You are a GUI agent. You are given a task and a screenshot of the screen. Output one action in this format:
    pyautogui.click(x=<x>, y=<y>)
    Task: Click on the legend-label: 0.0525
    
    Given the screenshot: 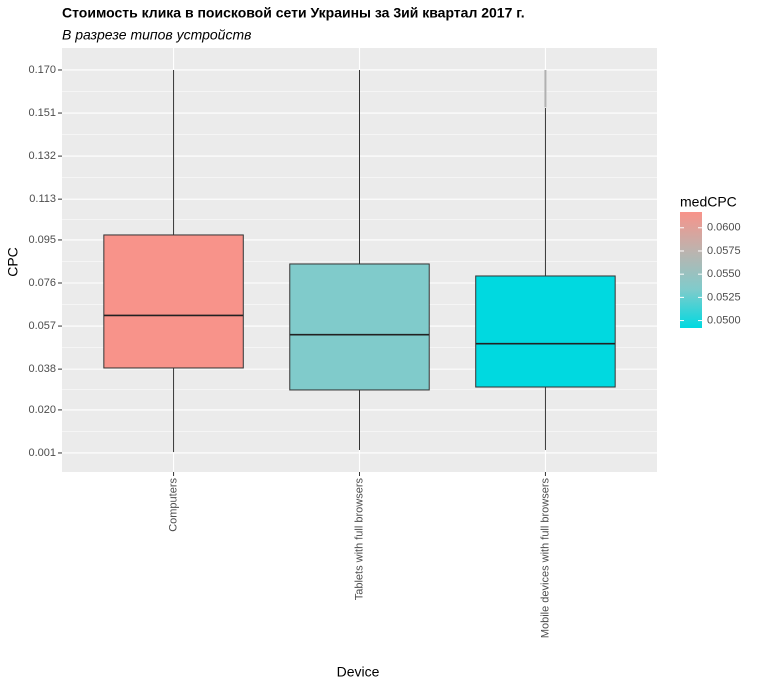 What is the action you would take?
    pyautogui.click(x=724, y=297)
    